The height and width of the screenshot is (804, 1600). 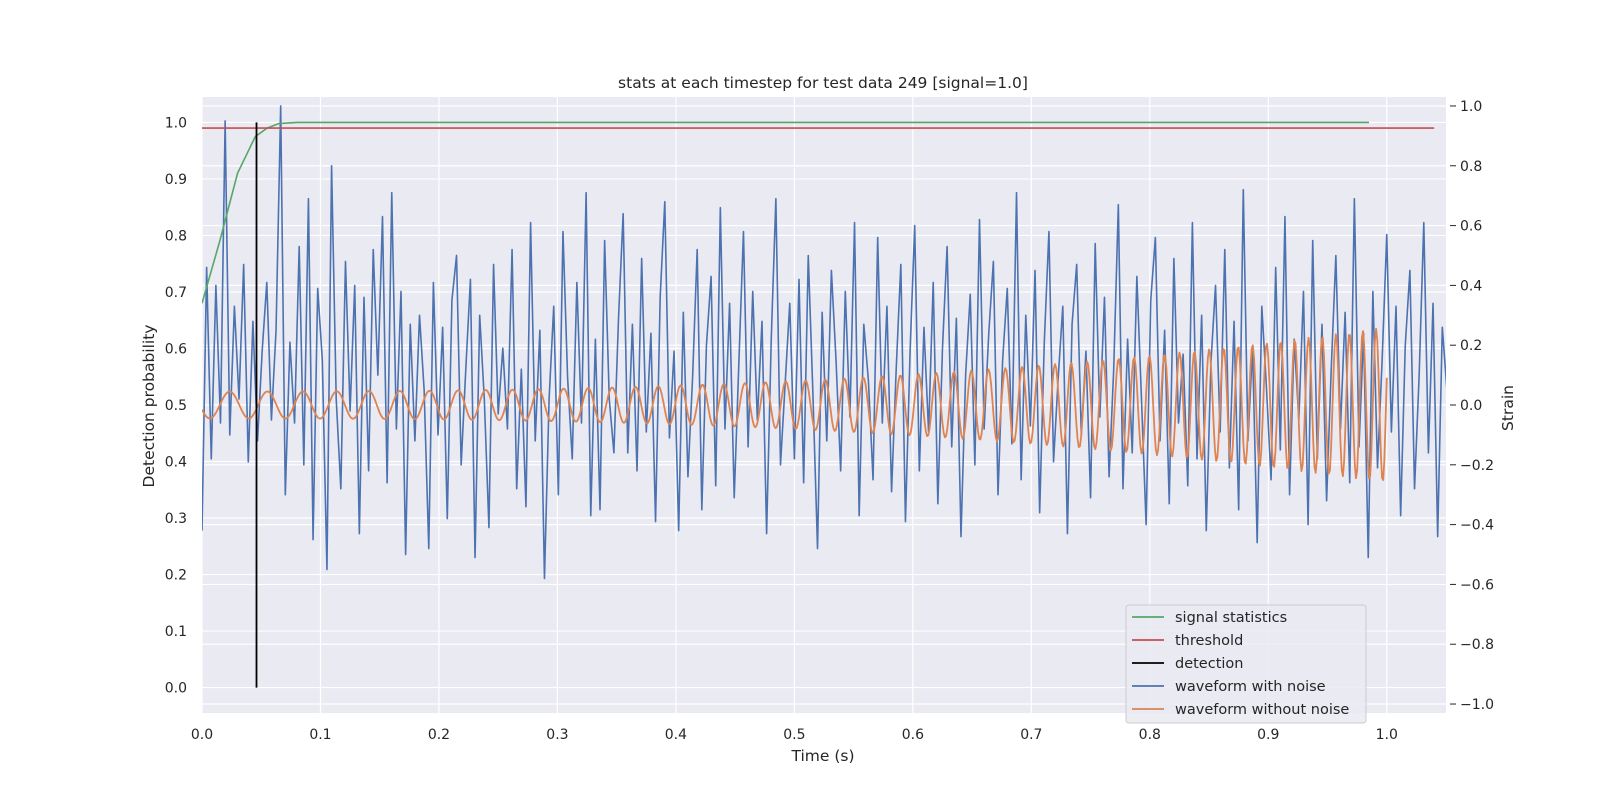 I want to click on y-right-tick-label: 0.0, so click(x=1471, y=406).